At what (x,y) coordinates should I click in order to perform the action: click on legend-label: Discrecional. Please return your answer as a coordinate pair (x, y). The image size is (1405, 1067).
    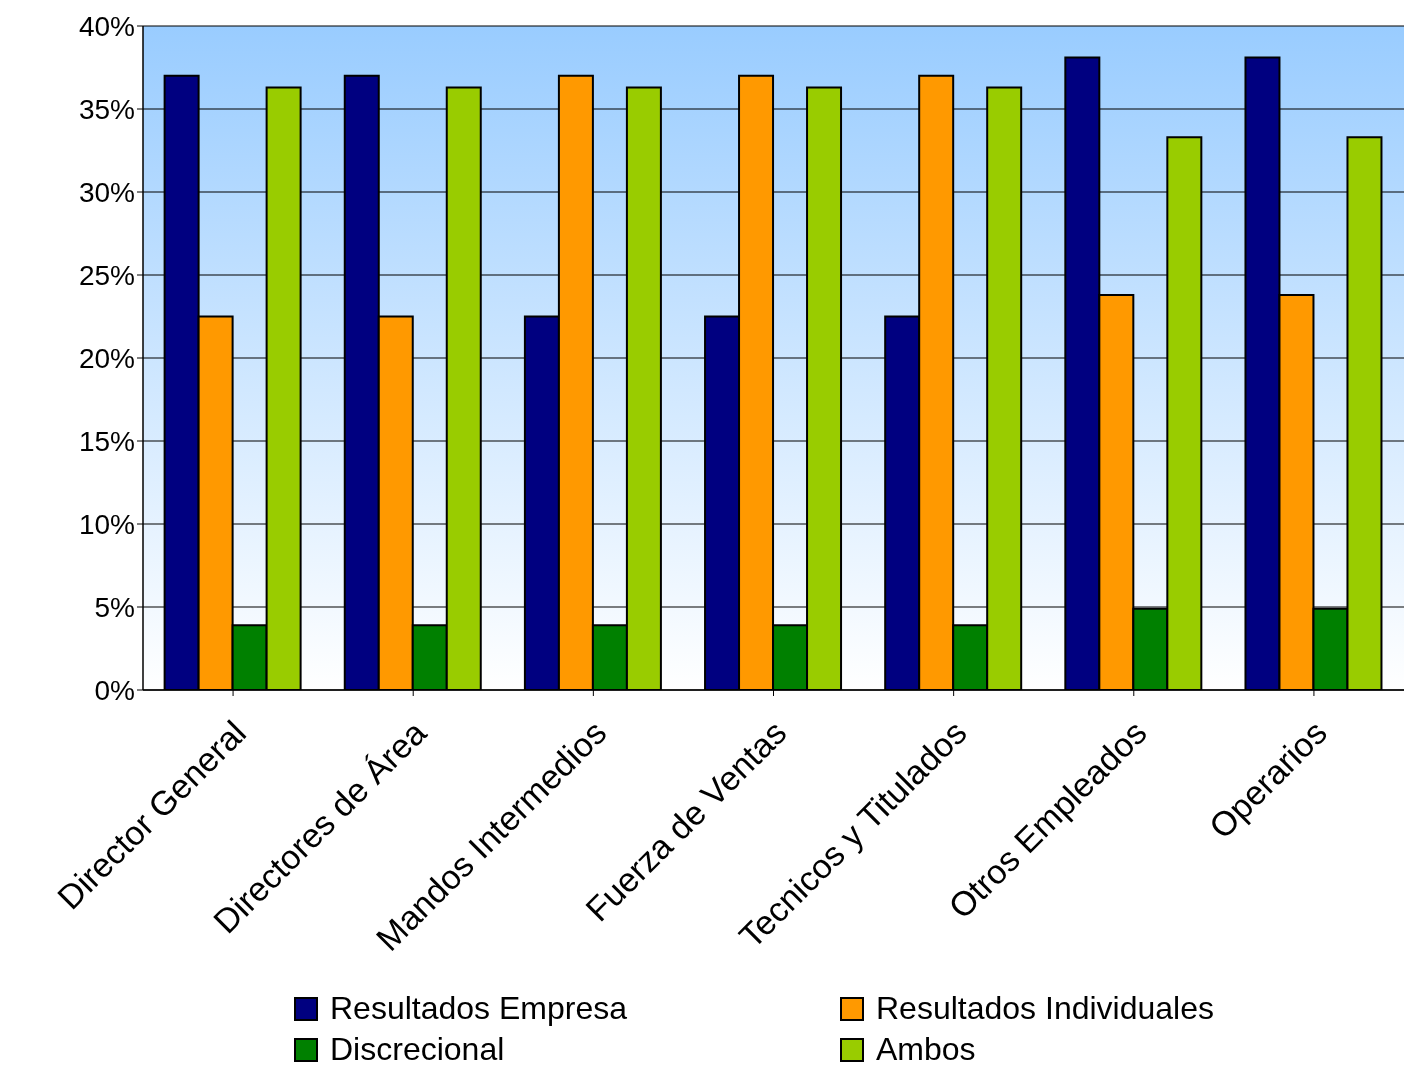
    Looking at the image, I should click on (417, 1049).